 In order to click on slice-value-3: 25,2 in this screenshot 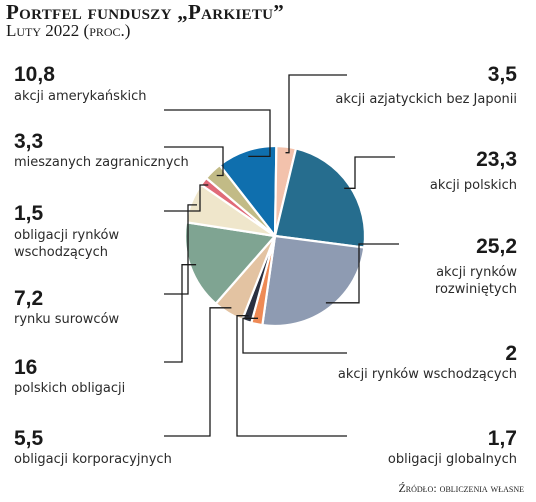, I will do `click(496, 246)`.